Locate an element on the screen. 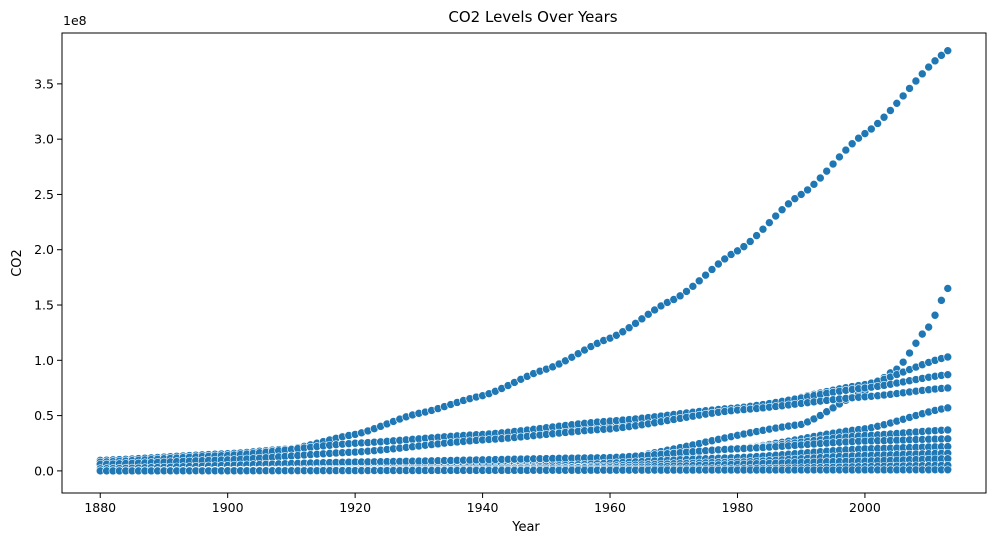 The width and height of the screenshot is (1001, 545). x-axis-label: Year is located at coordinates (525, 527).